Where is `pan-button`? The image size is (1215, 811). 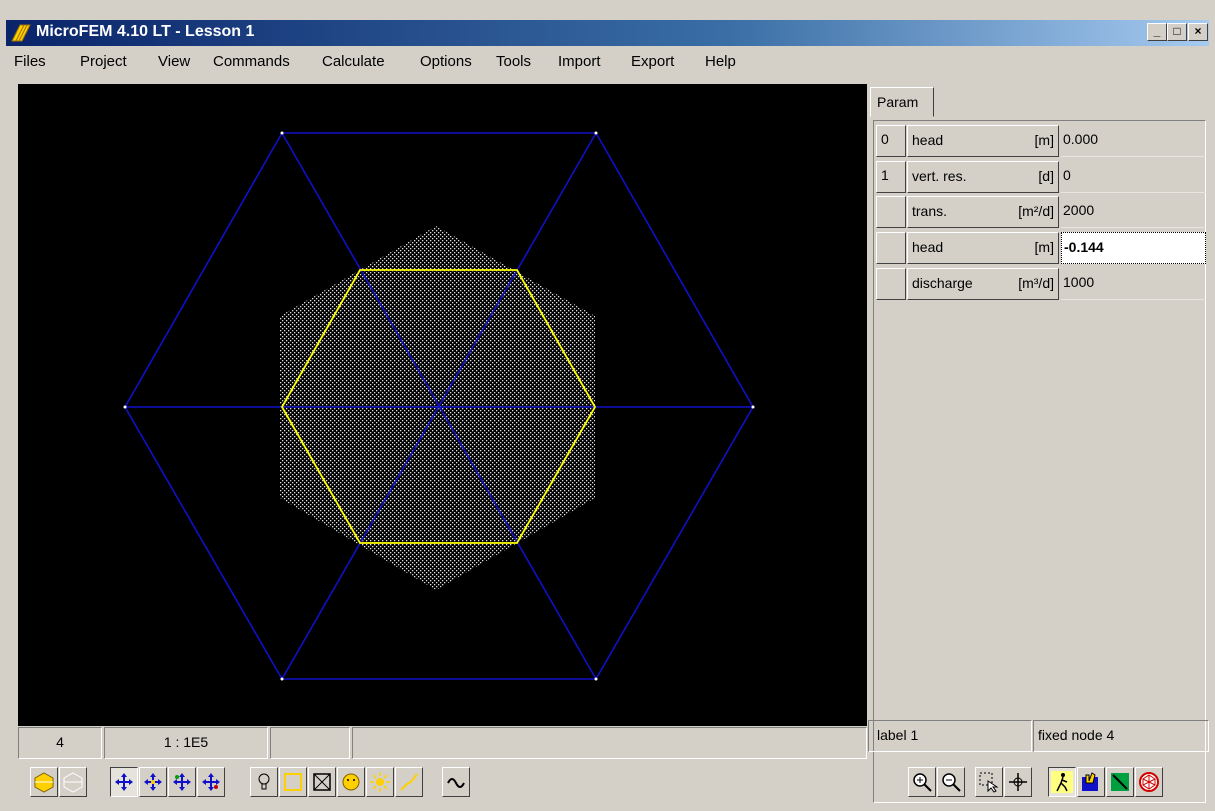 pan-button is located at coordinates (124, 782).